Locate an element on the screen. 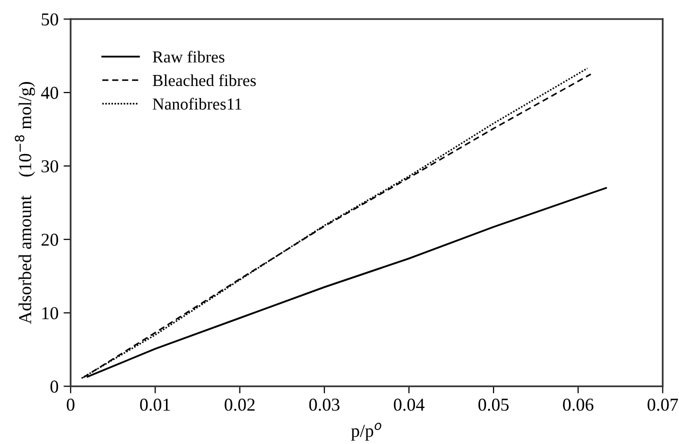 The image size is (679, 444). y-tick-label: 50 is located at coordinates (50, 19).